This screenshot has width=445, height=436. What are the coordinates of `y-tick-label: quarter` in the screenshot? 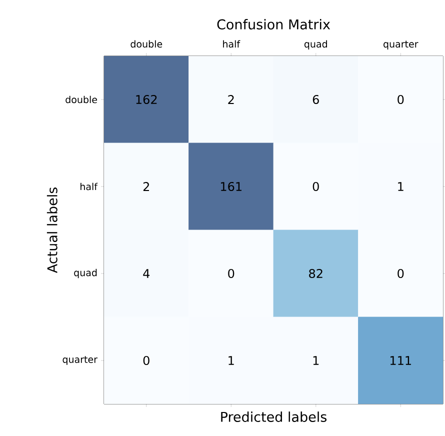 It's located at (80, 360).